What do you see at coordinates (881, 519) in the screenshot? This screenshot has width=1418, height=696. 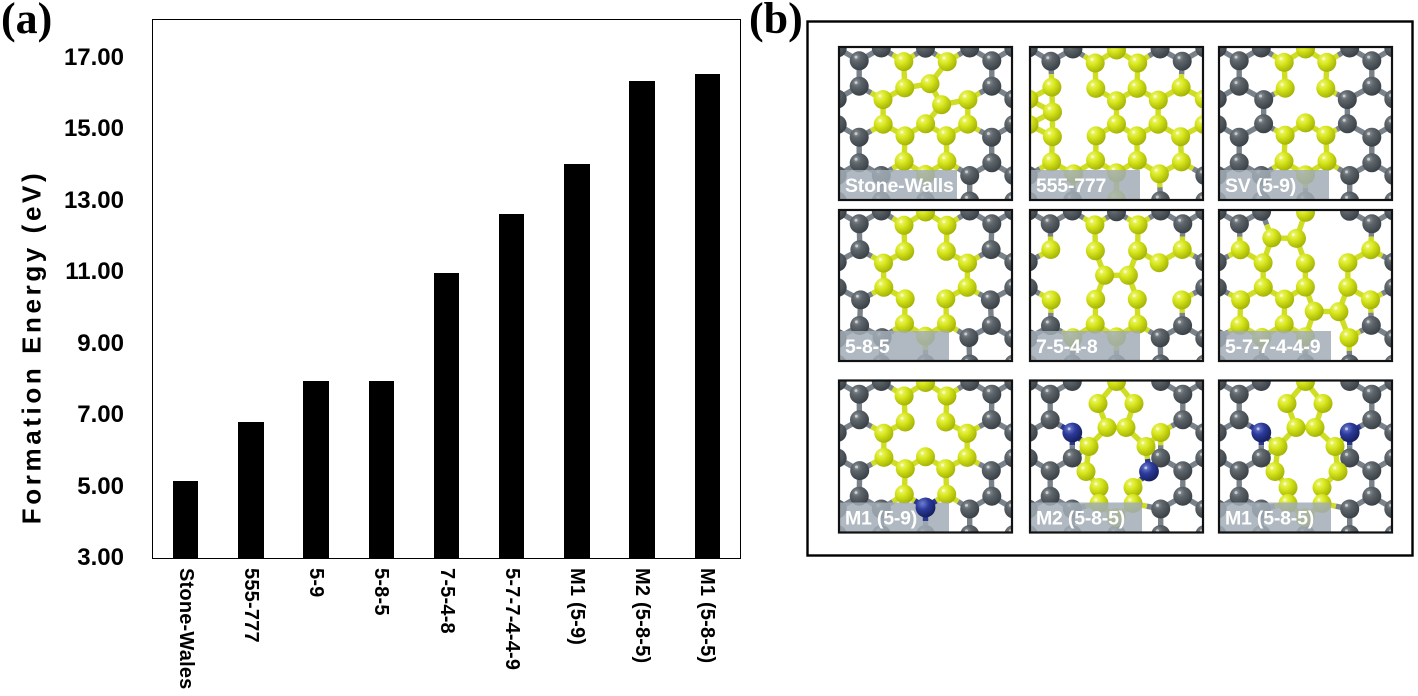 I see `svg-text: M1 (5-9)` at bounding box center [881, 519].